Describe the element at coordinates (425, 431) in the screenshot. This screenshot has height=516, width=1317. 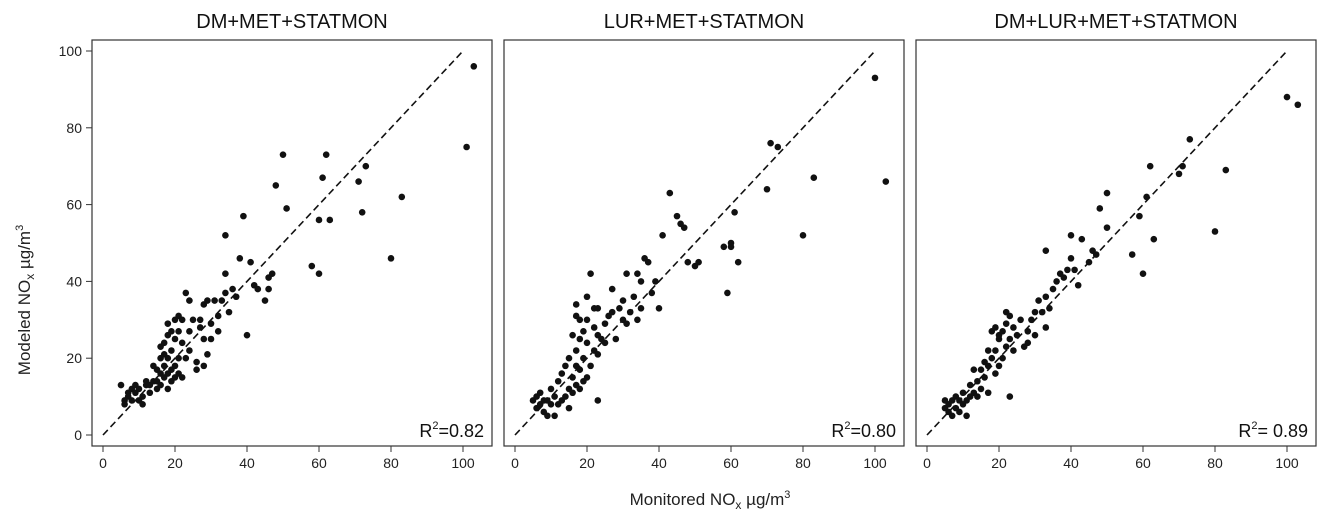
I see `r-squared-prefix: R` at that location.